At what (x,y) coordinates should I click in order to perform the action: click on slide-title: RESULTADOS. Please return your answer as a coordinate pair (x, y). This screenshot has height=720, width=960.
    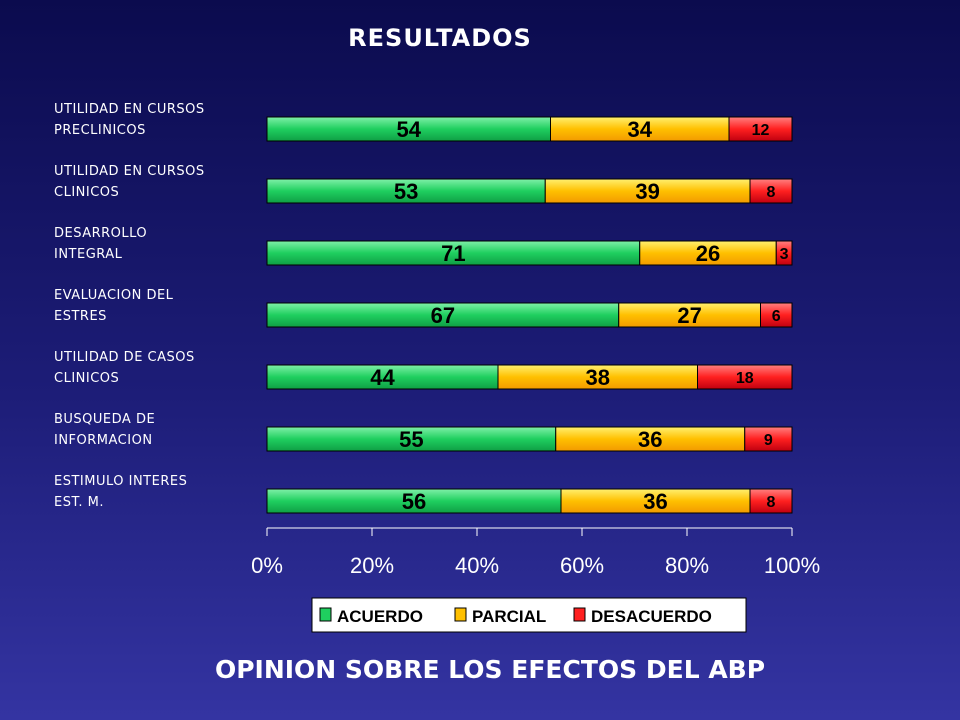
    Looking at the image, I should click on (440, 38).